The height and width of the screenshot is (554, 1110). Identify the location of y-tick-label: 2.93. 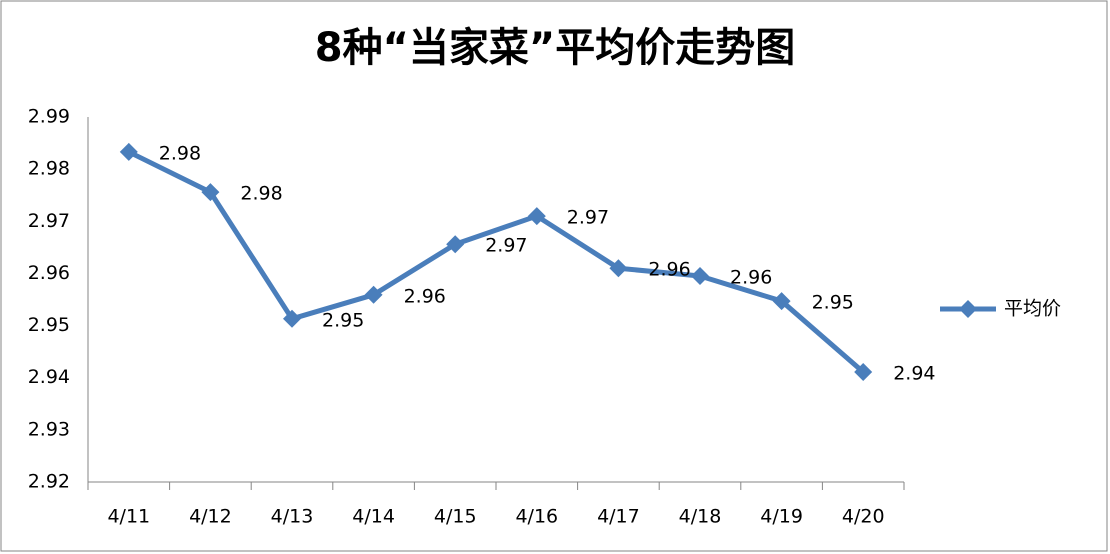
(49, 429).